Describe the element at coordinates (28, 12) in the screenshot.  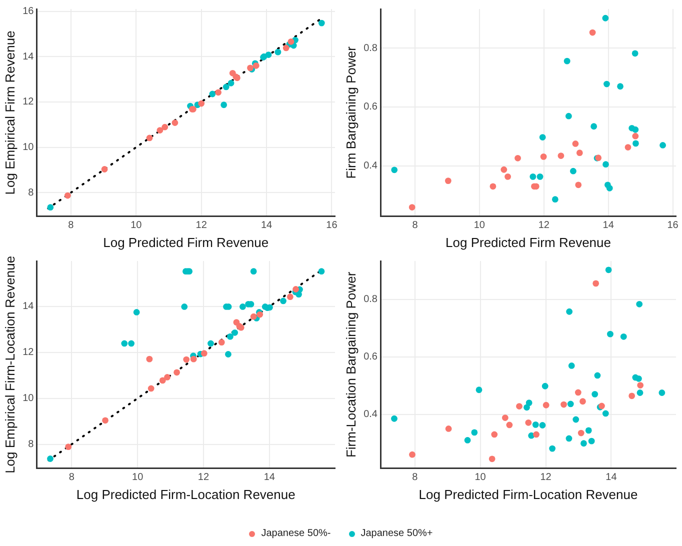
I see `y-tick-label: 16` at that location.